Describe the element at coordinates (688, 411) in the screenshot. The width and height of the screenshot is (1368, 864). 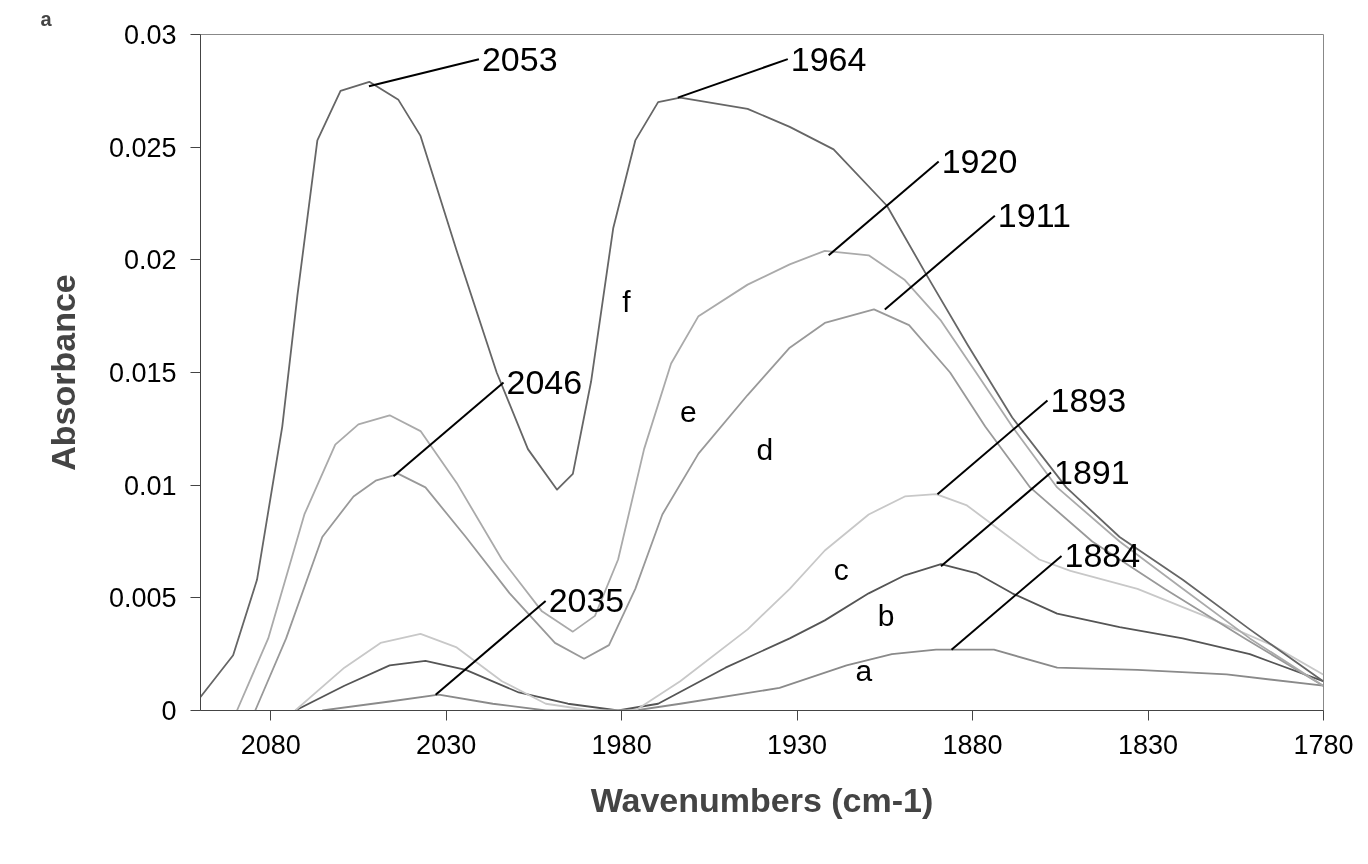
I see `series-label: e` at that location.